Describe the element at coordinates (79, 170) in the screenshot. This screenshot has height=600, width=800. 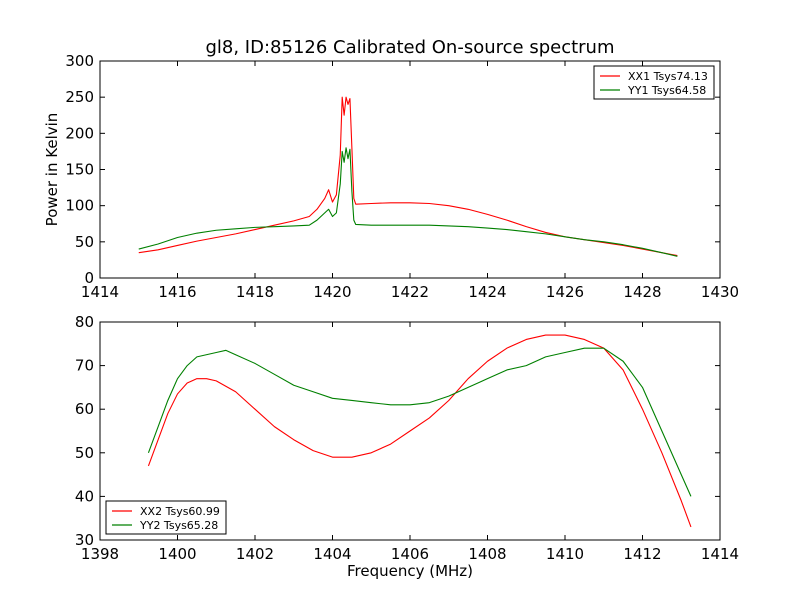
I see `y-tick-label: 150` at that location.